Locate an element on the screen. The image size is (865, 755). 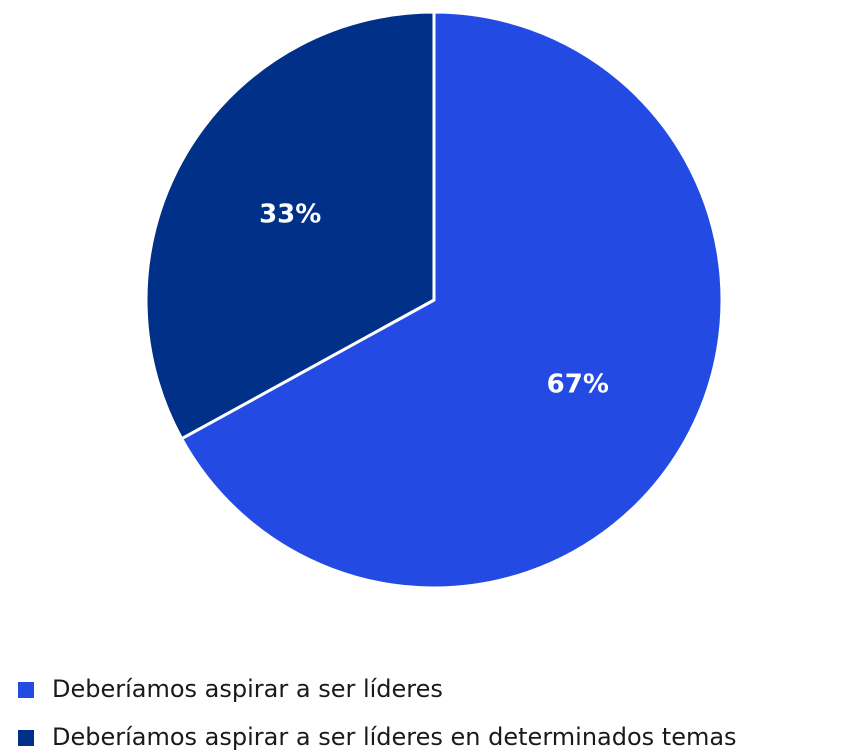
data-label: 67% is located at coordinates (578, 385).